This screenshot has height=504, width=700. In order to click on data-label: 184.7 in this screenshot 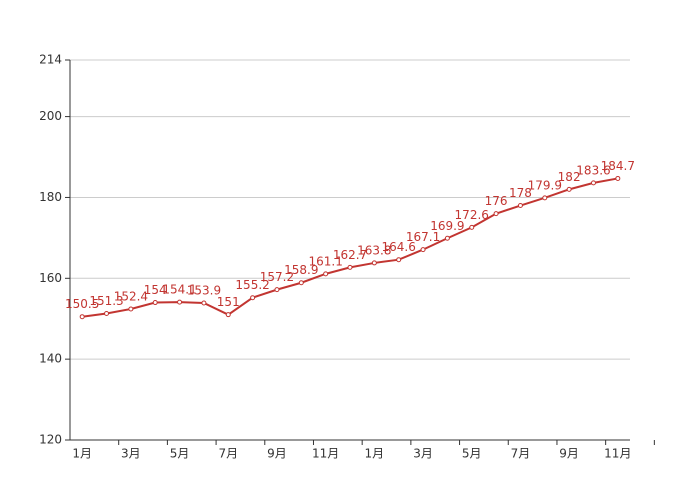, I will do `click(618, 166)`.